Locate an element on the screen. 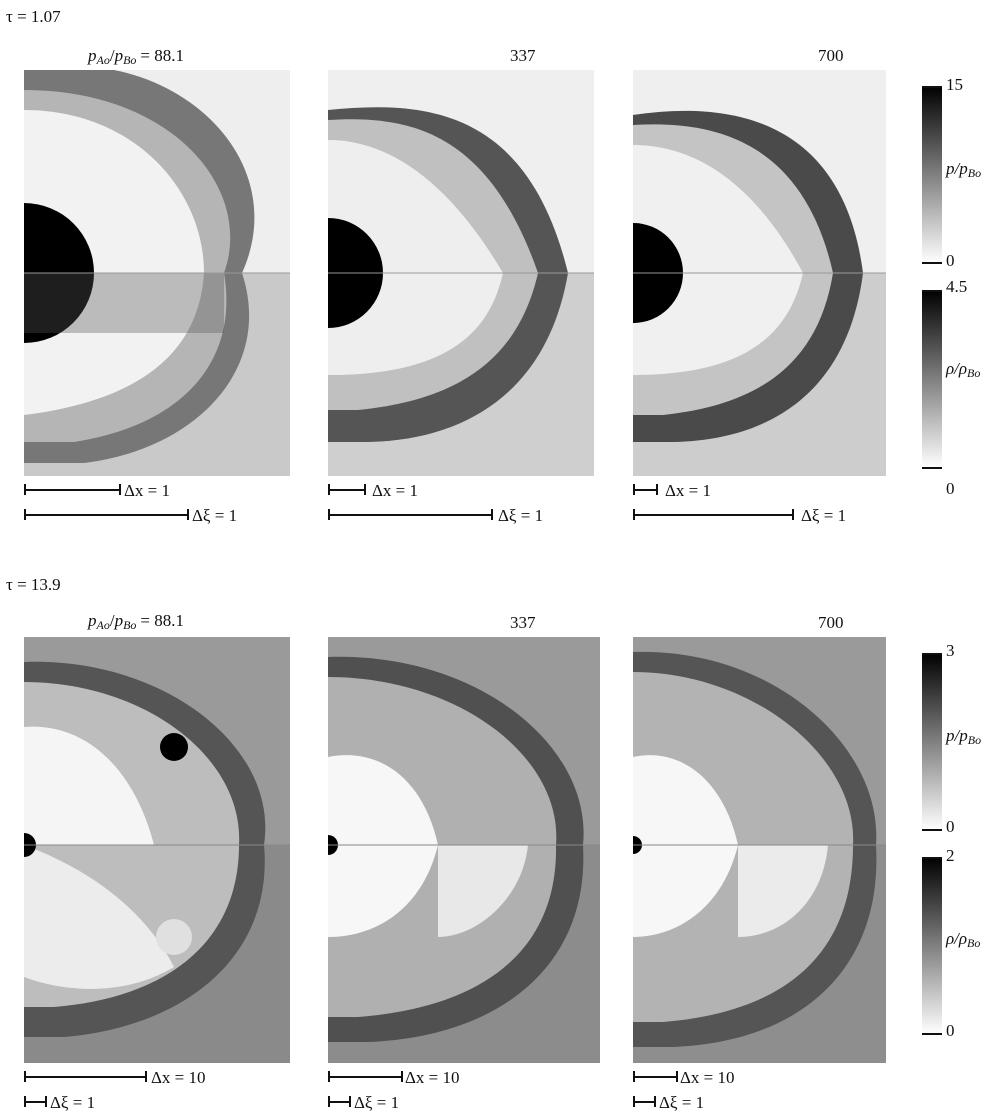  panel-title-row1-col2: 337 is located at coordinates (523, 55).